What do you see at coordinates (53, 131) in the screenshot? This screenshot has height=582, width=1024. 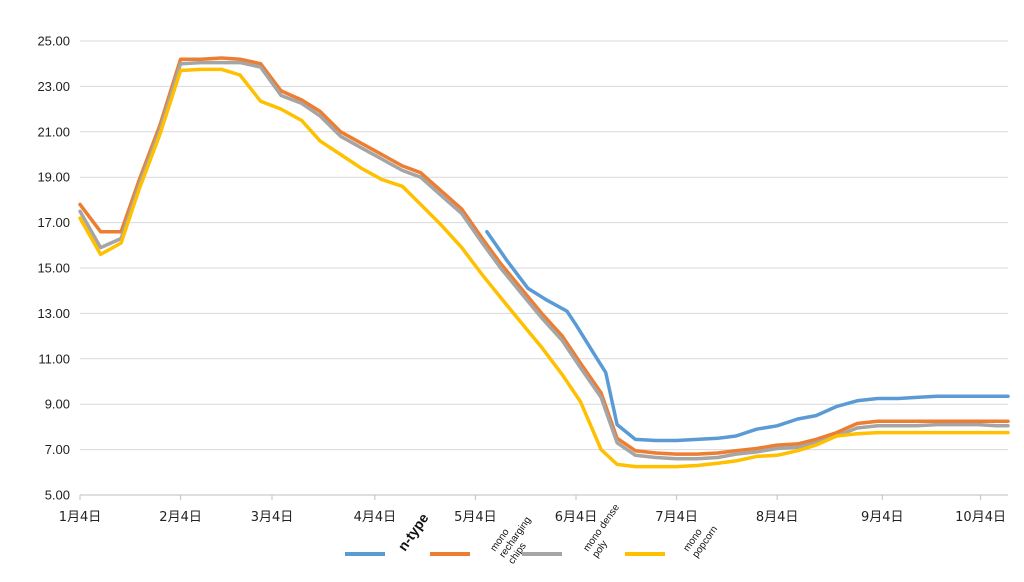 I see `y-tick-label: 21.00` at bounding box center [53, 131].